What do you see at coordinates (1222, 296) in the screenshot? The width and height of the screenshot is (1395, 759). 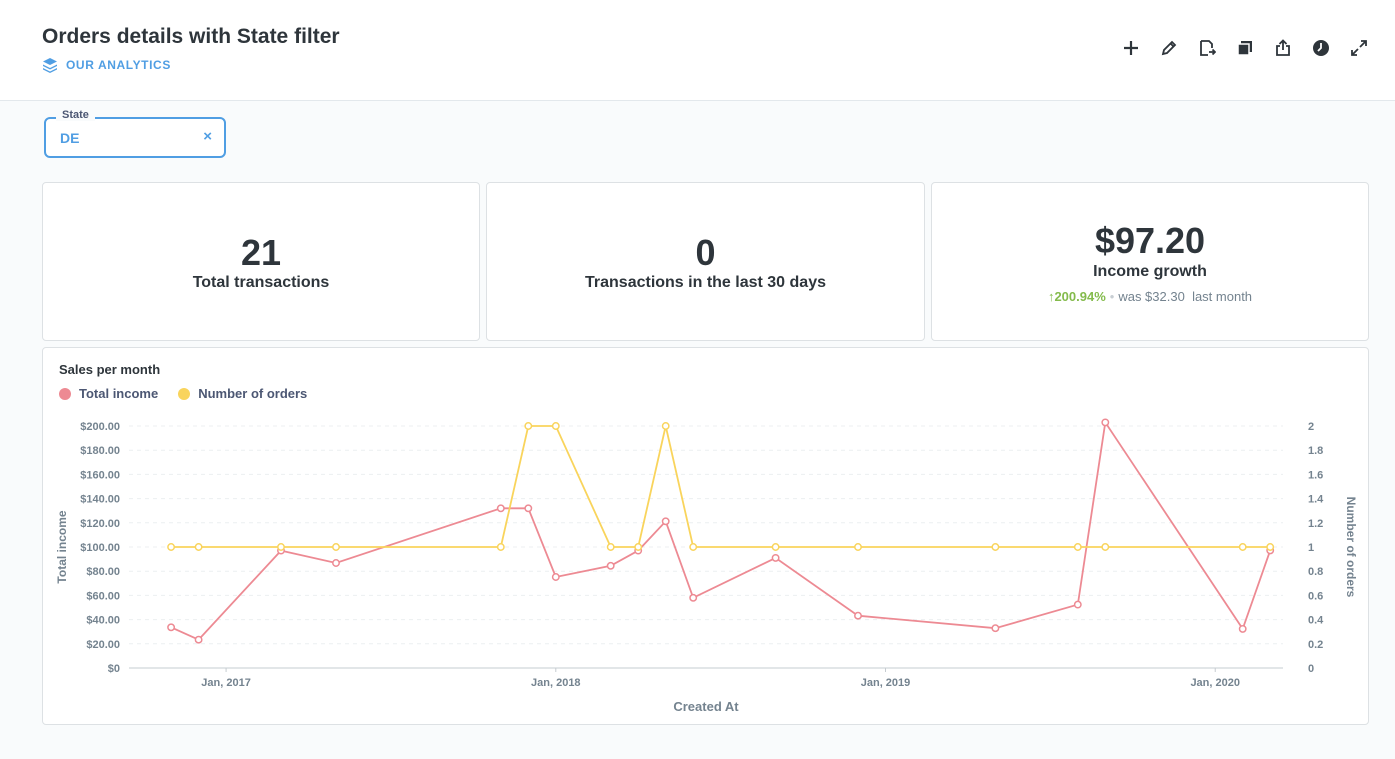 I see `previous-period: last month` at bounding box center [1222, 296].